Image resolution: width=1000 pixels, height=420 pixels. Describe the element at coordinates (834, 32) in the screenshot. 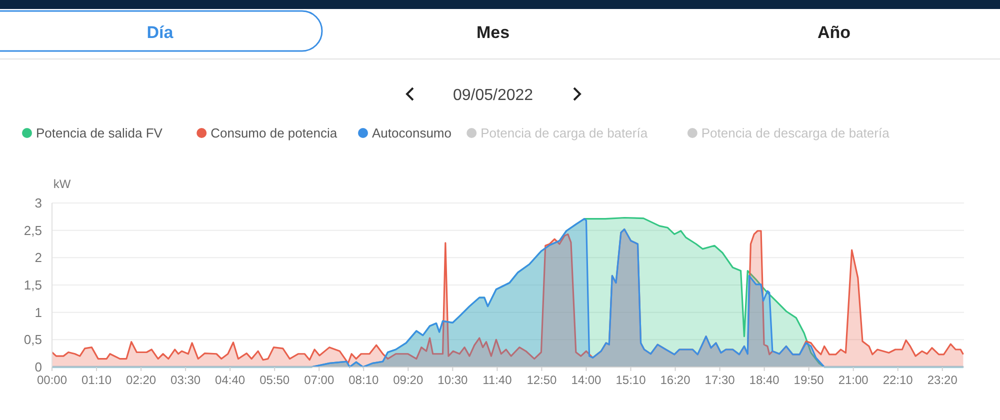

I see `text: Año` at that location.